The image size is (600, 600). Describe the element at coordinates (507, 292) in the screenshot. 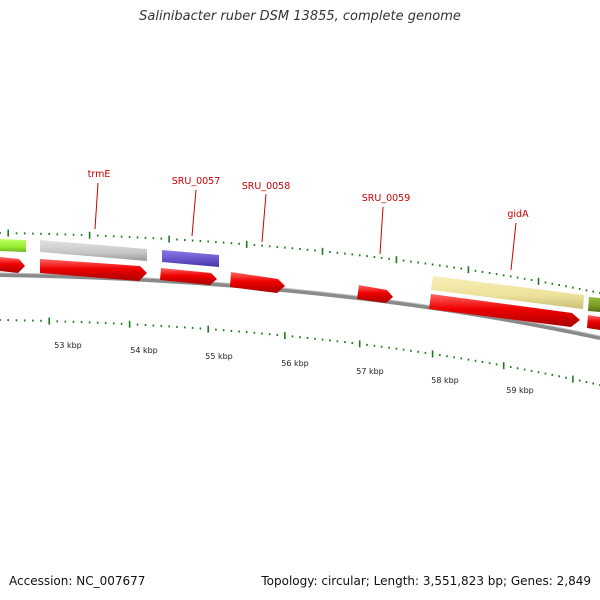

I see `feature-block-yellow` at that location.